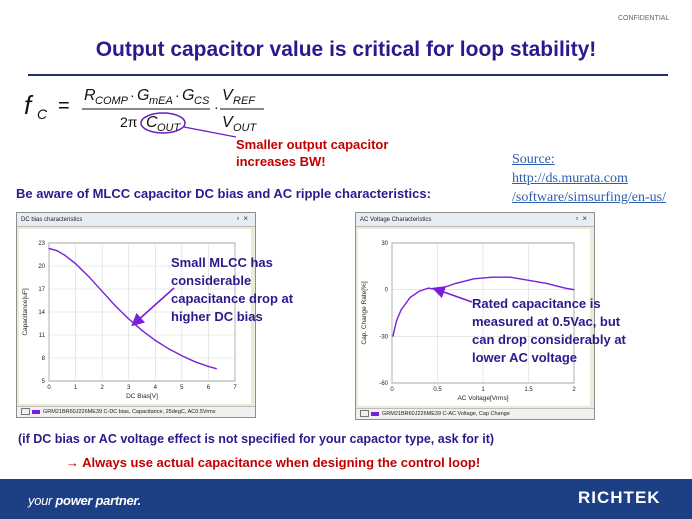 This screenshot has height=519, width=692. I want to click on y-tick-label: 11, so click(42, 336).